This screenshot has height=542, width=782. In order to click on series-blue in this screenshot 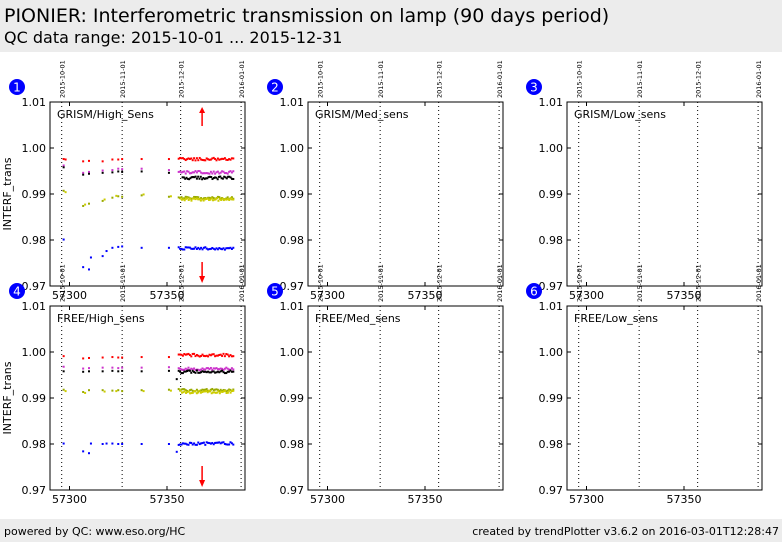, I will do `click(148, 254)`.